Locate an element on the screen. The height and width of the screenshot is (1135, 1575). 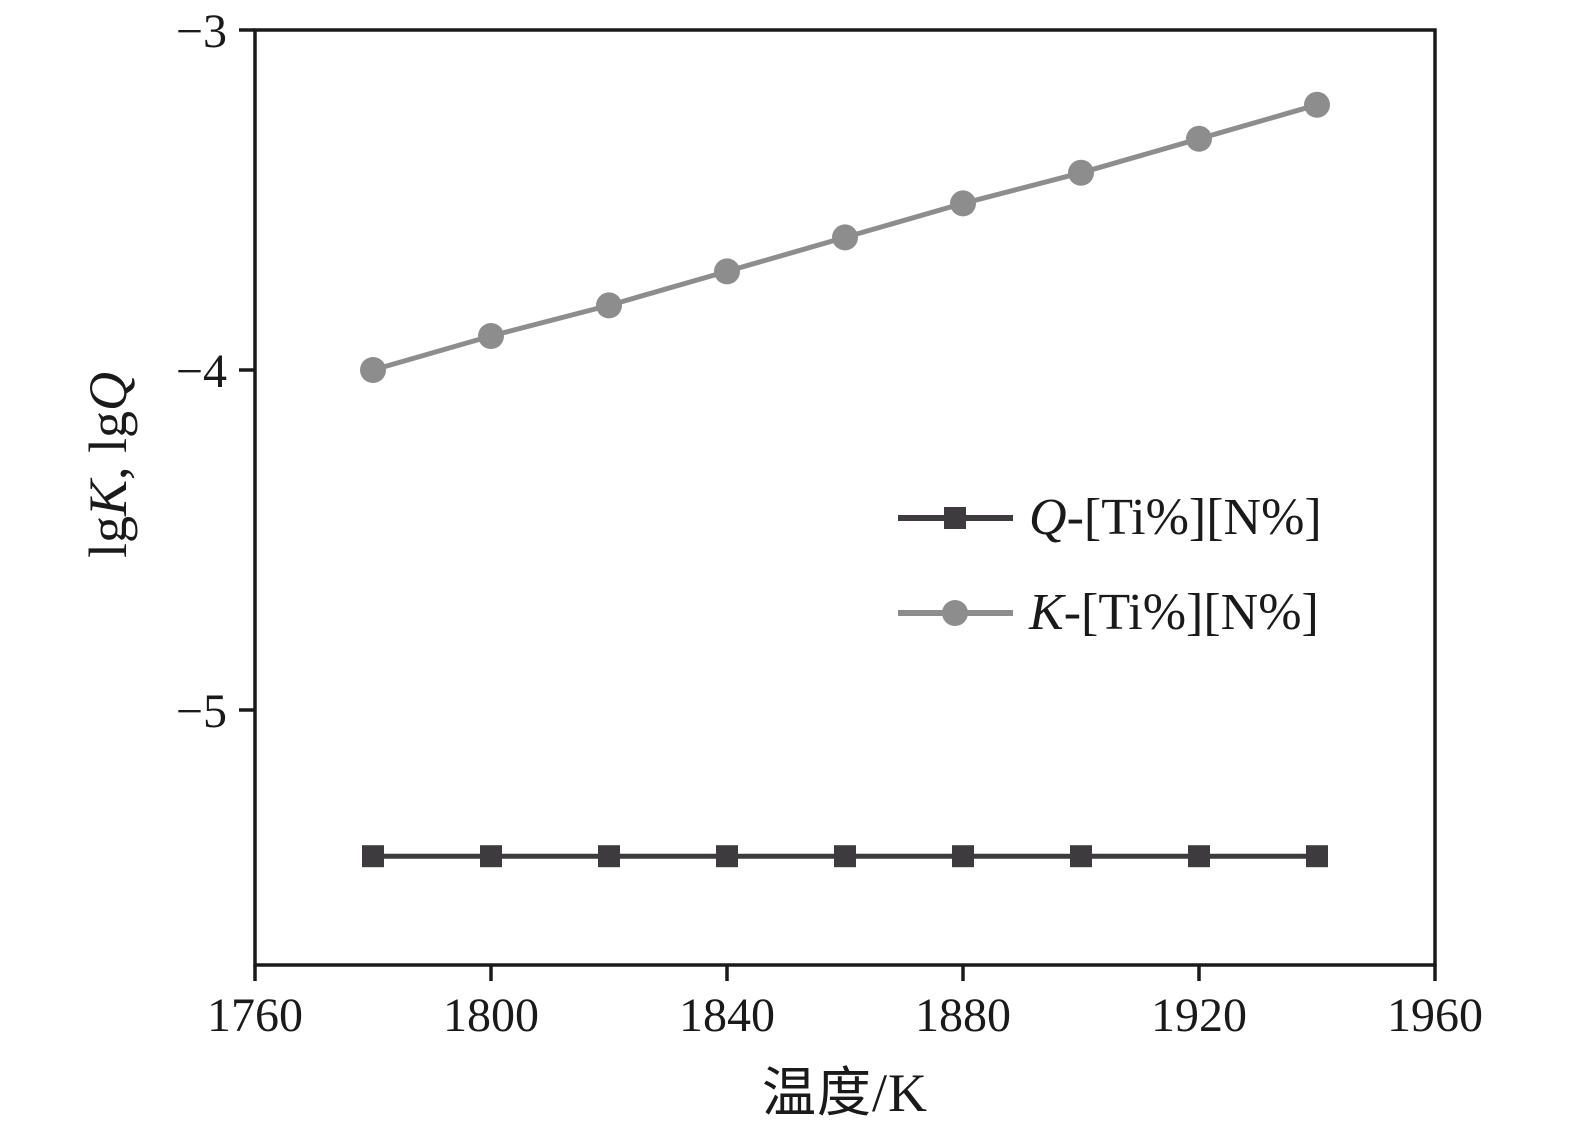
legend-circle-marker is located at coordinates (955, 612).